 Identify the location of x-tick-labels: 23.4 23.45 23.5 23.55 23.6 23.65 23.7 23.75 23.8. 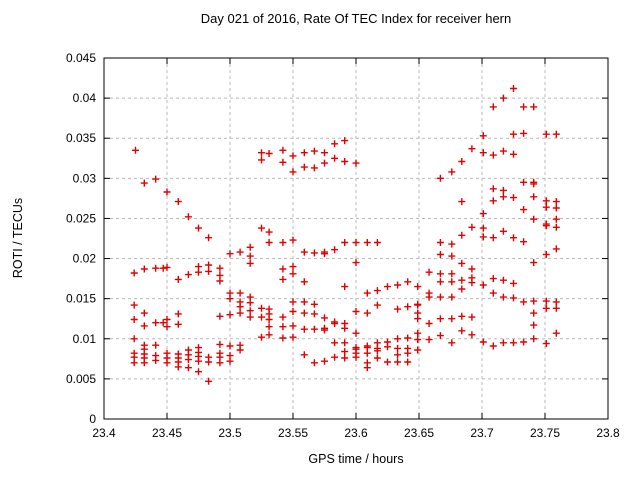
(356, 433).